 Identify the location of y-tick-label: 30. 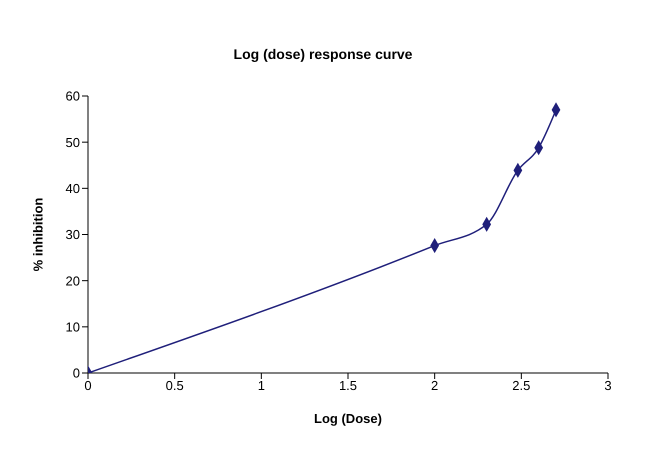
(73, 234).